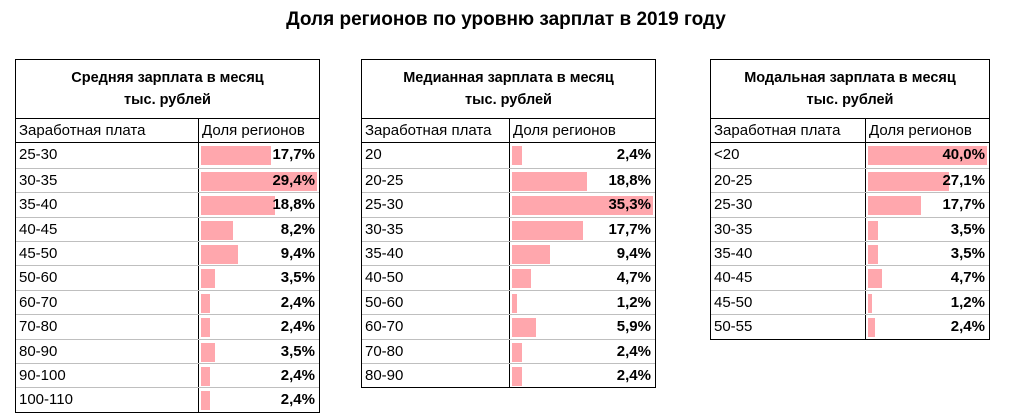 This screenshot has height=416, width=1012. Describe the element at coordinates (167, 78) in the screenshot. I see `table-title: Средняя зарплата в месяц` at that location.